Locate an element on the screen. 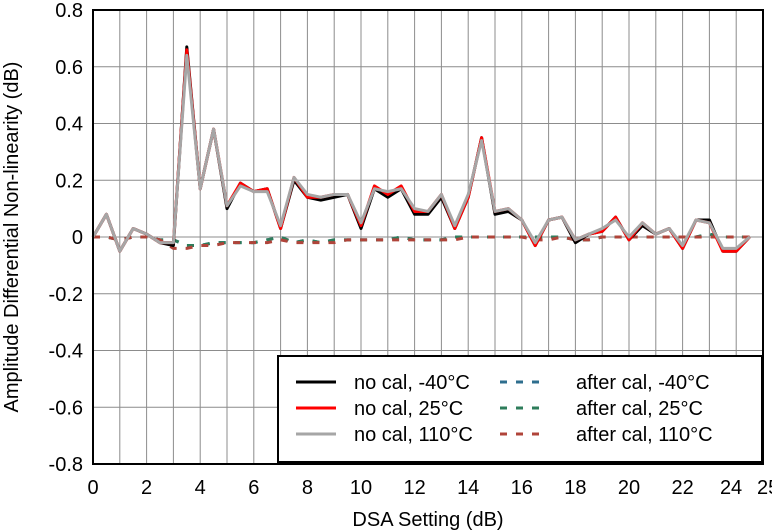 This screenshot has height=531, width=772. x-tick-label: 8 is located at coordinates (307, 488).